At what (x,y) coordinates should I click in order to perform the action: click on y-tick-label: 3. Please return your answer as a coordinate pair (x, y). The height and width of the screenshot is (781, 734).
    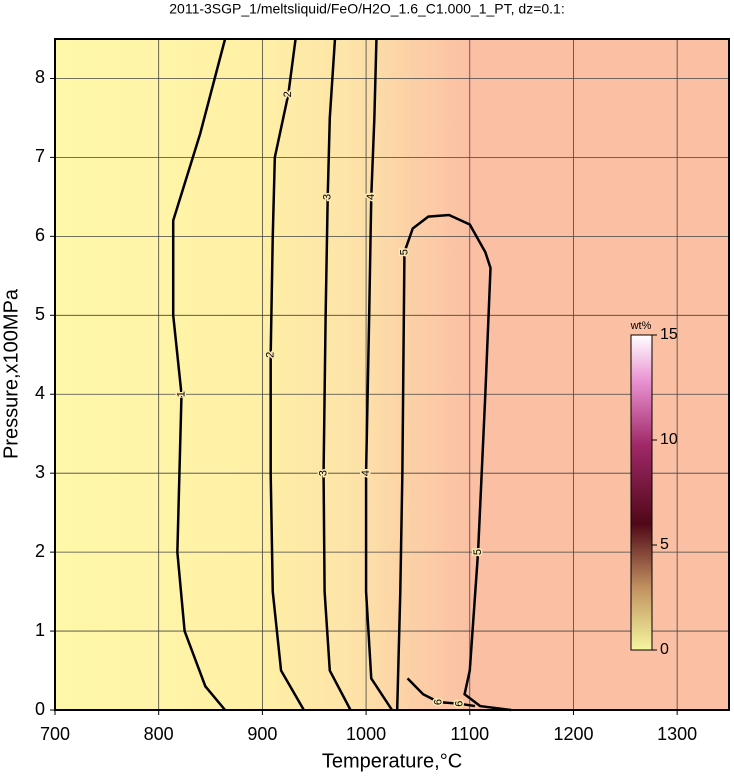
    Looking at the image, I should click on (40, 472).